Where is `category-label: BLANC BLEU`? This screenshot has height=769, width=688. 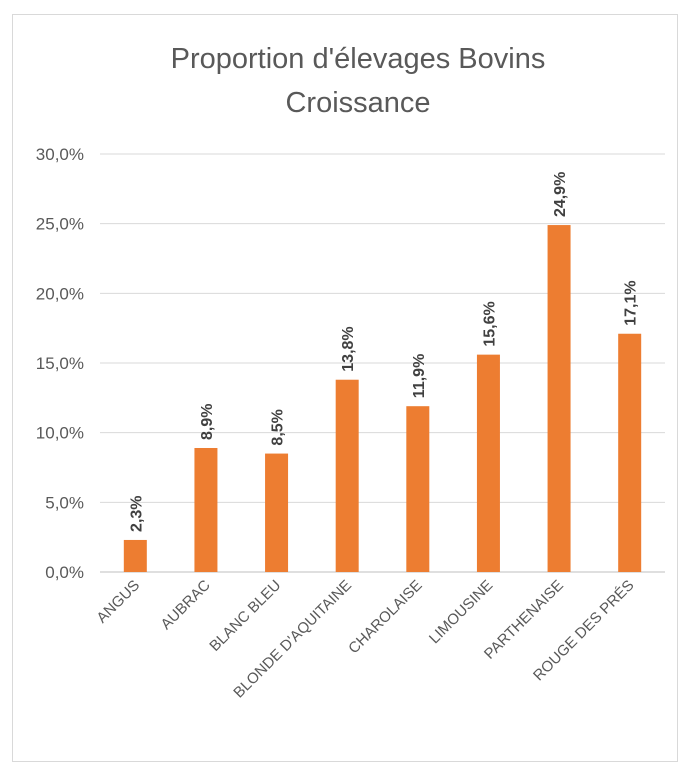 category-label: BLANC BLEU is located at coordinates (245, 616).